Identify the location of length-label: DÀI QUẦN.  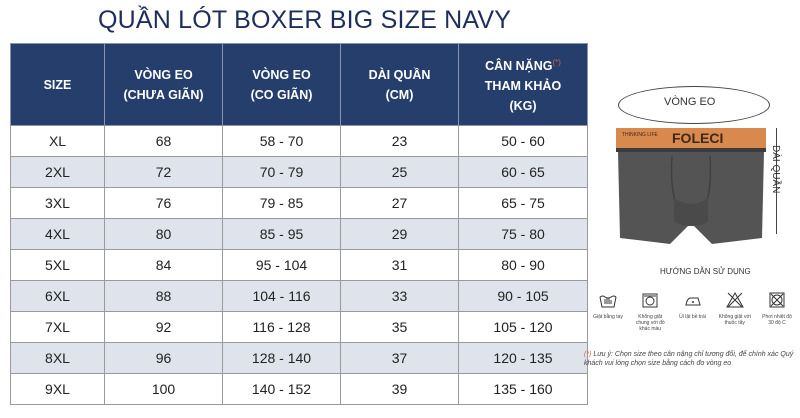
(775, 169).